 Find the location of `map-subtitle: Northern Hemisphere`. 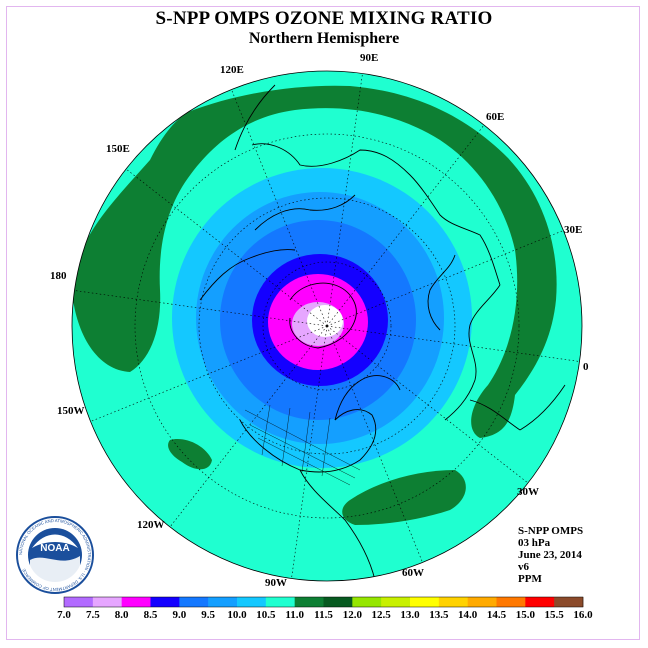

map-subtitle: Northern Hemisphere is located at coordinates (324, 38).